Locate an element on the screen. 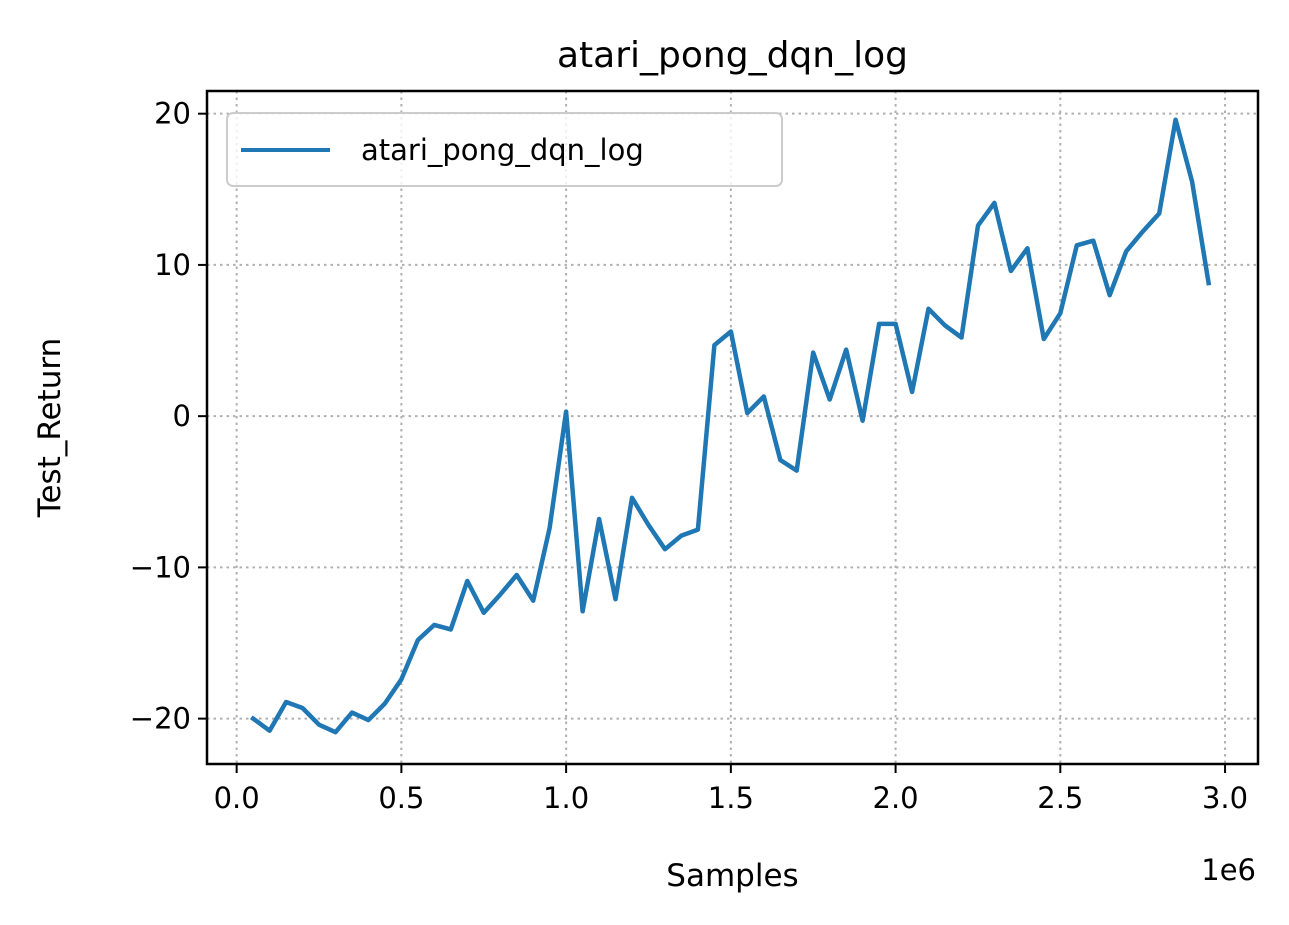  x-axis-offset-label: 1e6 is located at coordinates (1228, 870).